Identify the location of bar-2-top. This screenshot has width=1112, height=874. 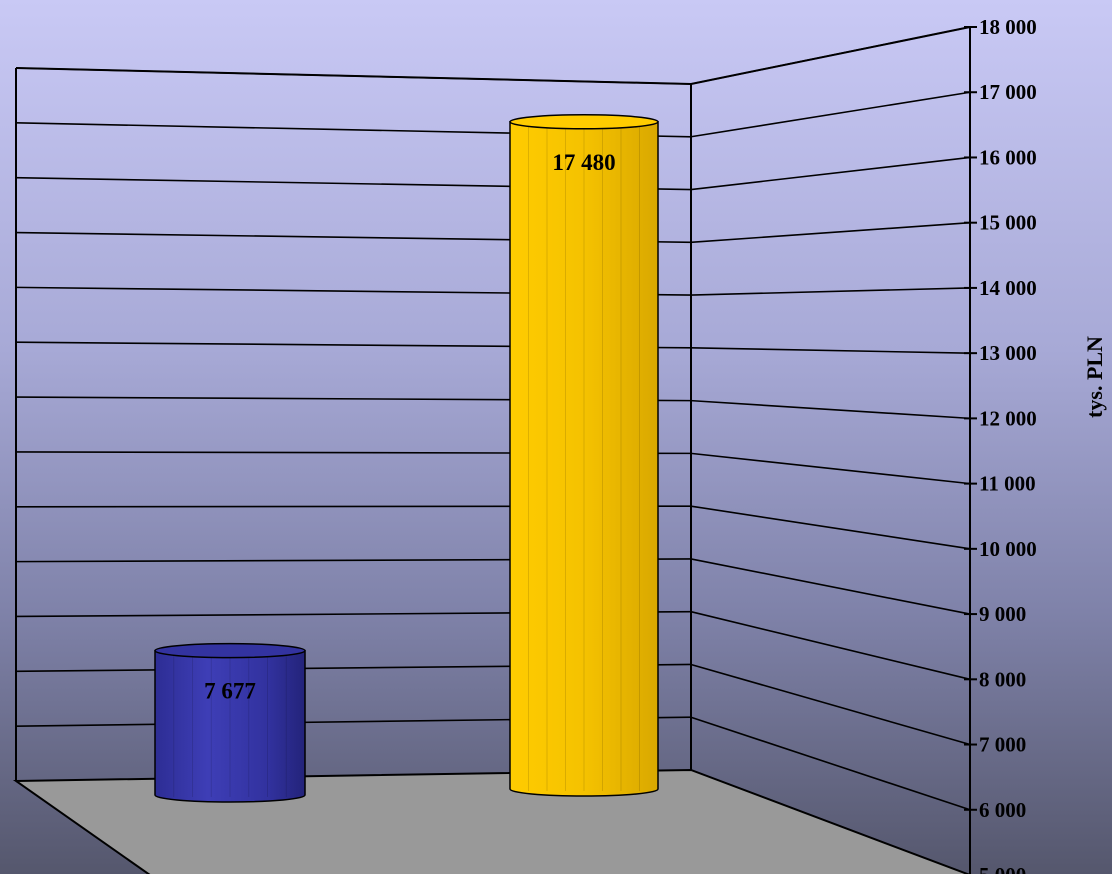
(584, 122).